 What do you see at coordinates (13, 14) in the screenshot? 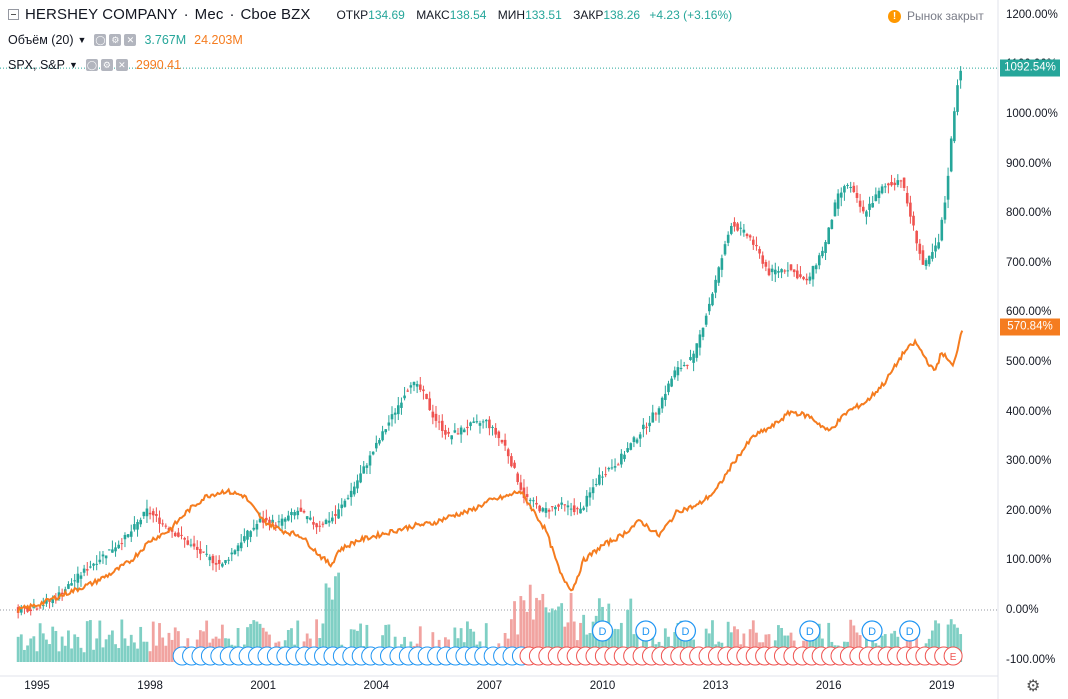
I see `minus-square-icon` at bounding box center [13, 14].